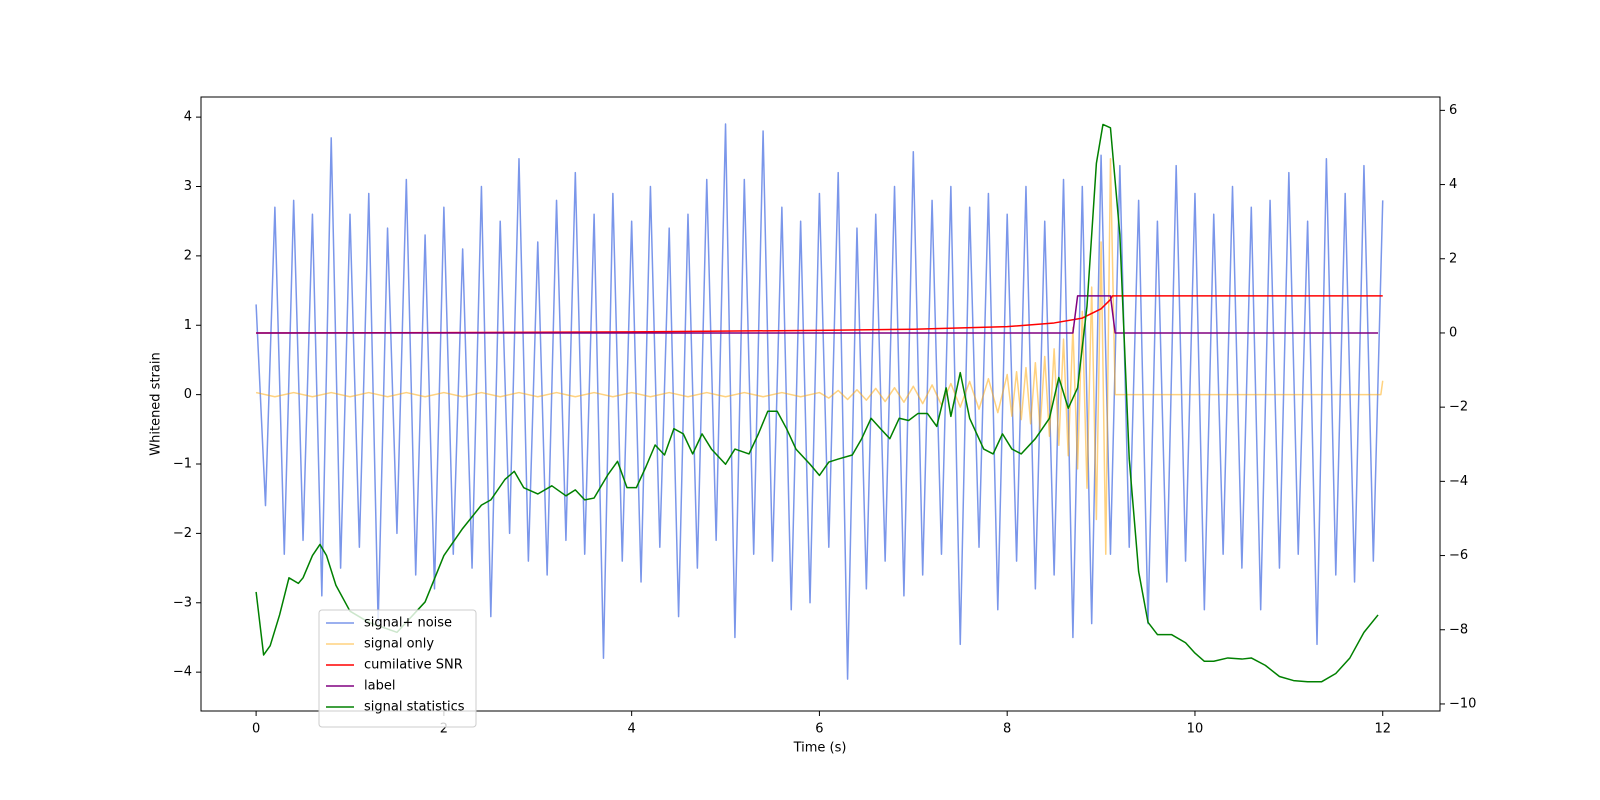 The image size is (1600, 800). I want to click on legend-label: signal+ noise, so click(408, 623).